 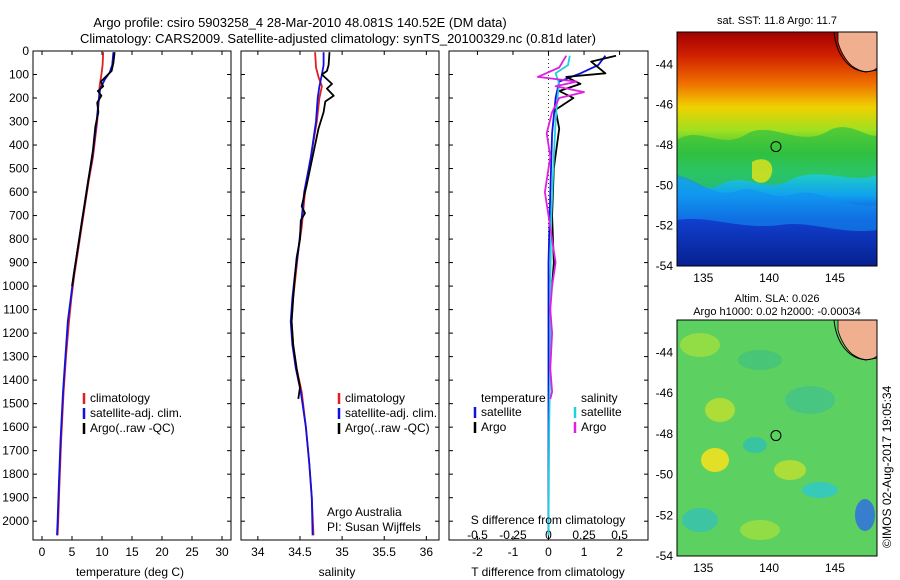 I want to click on tasmania-land, so click(x=857, y=52).